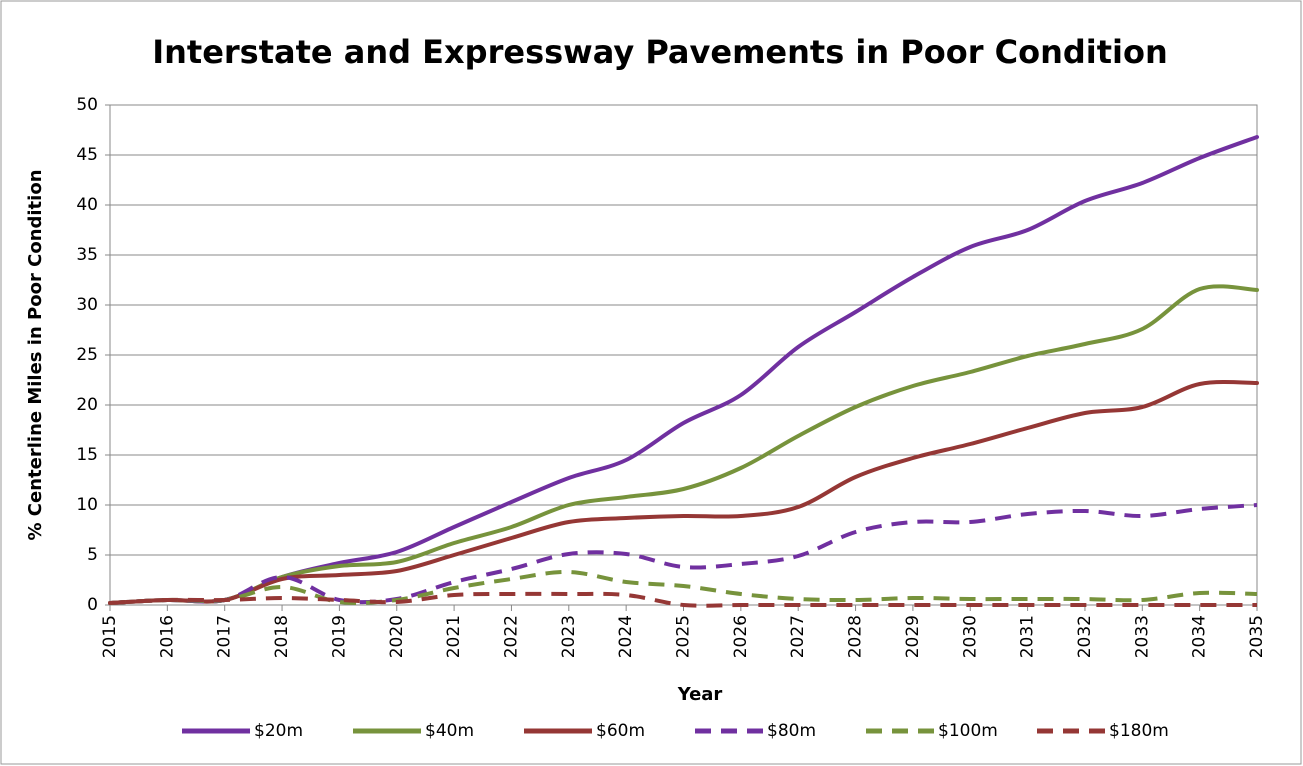 The height and width of the screenshot is (766, 1303). I want to click on legend-label: $40m, so click(449, 731).